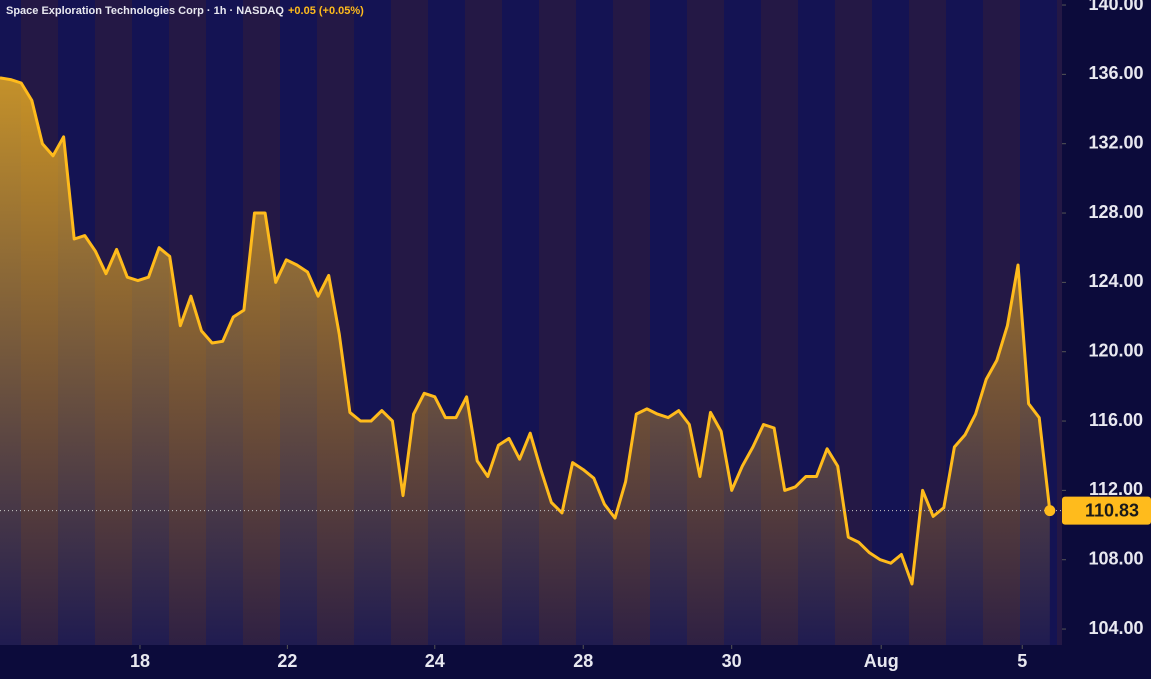 This screenshot has height=679, width=1151. I want to click on x-tick-label: 24, so click(435, 661).